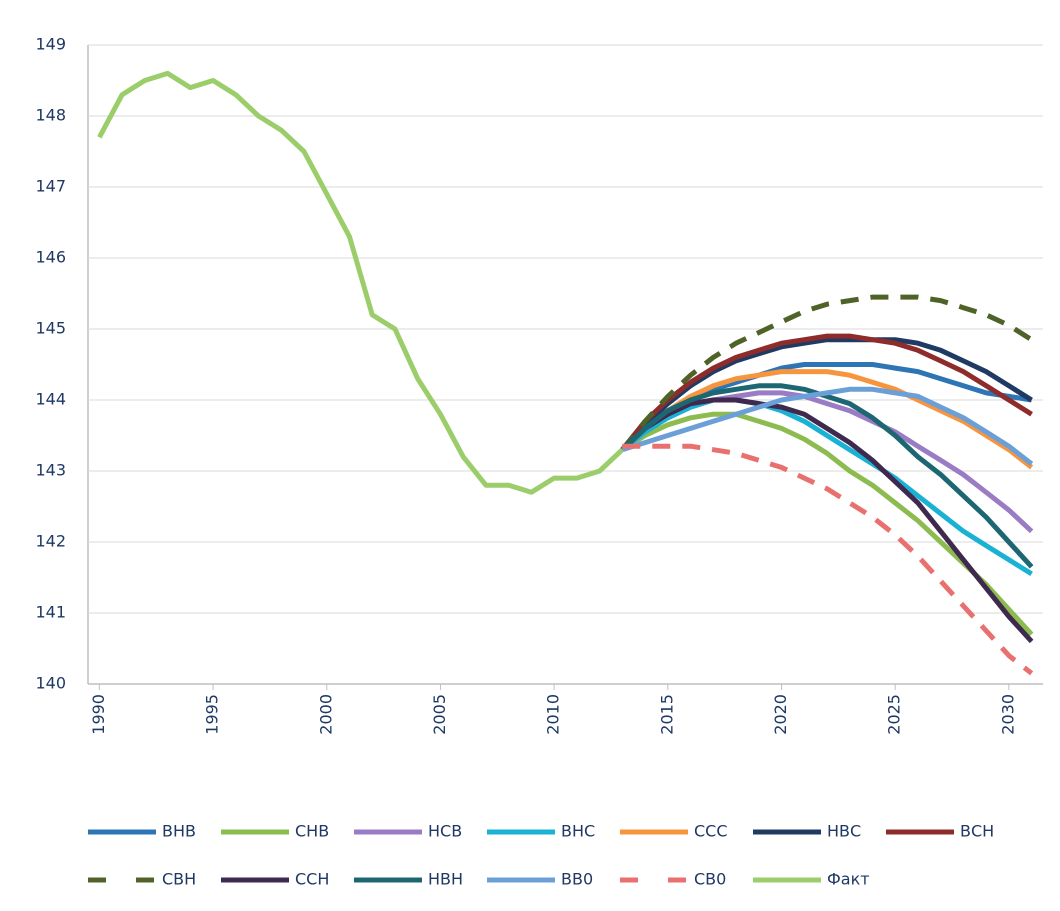 The height and width of the screenshot is (911, 1060). I want to click on legend-label: Факт, so click(848, 879).